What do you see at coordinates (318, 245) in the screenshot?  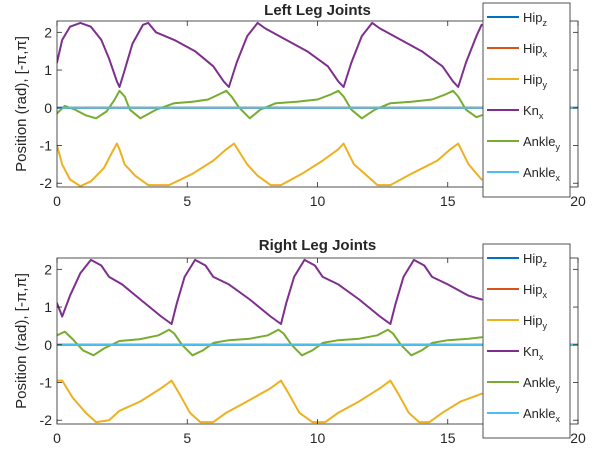 I see `chart-title: Right Leg Joints` at bounding box center [318, 245].